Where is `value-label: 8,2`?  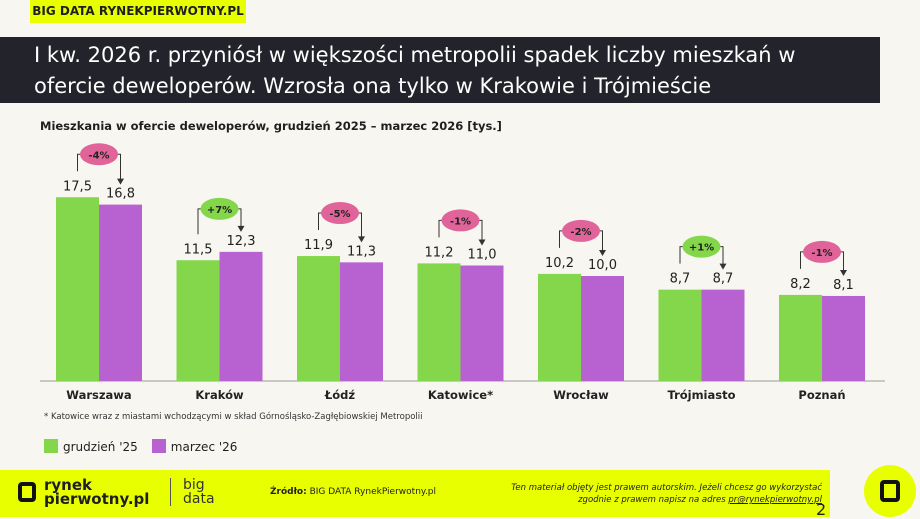 value-label: 8,2 is located at coordinates (800, 284).